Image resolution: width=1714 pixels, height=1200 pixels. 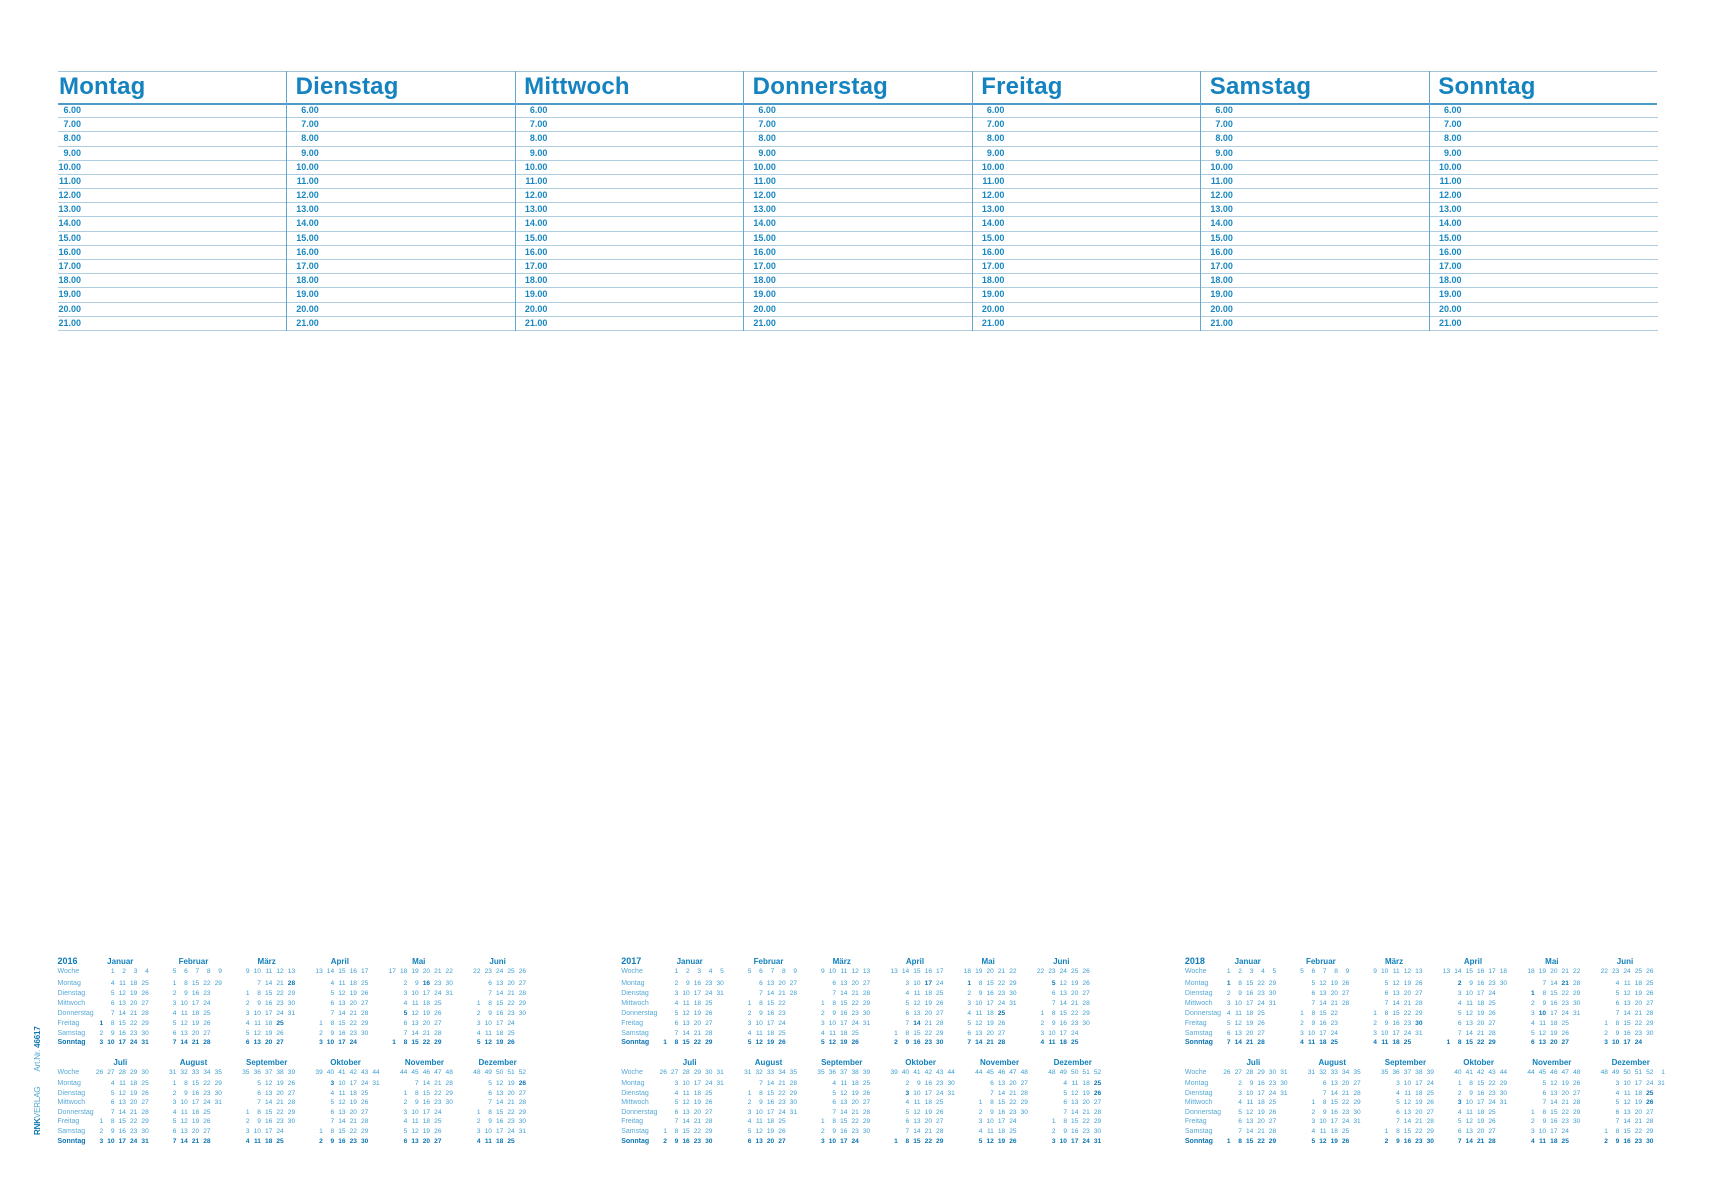 What do you see at coordinates (858, 267) in the screenshot?
I see `planner-time-row: 17.00` at bounding box center [858, 267].